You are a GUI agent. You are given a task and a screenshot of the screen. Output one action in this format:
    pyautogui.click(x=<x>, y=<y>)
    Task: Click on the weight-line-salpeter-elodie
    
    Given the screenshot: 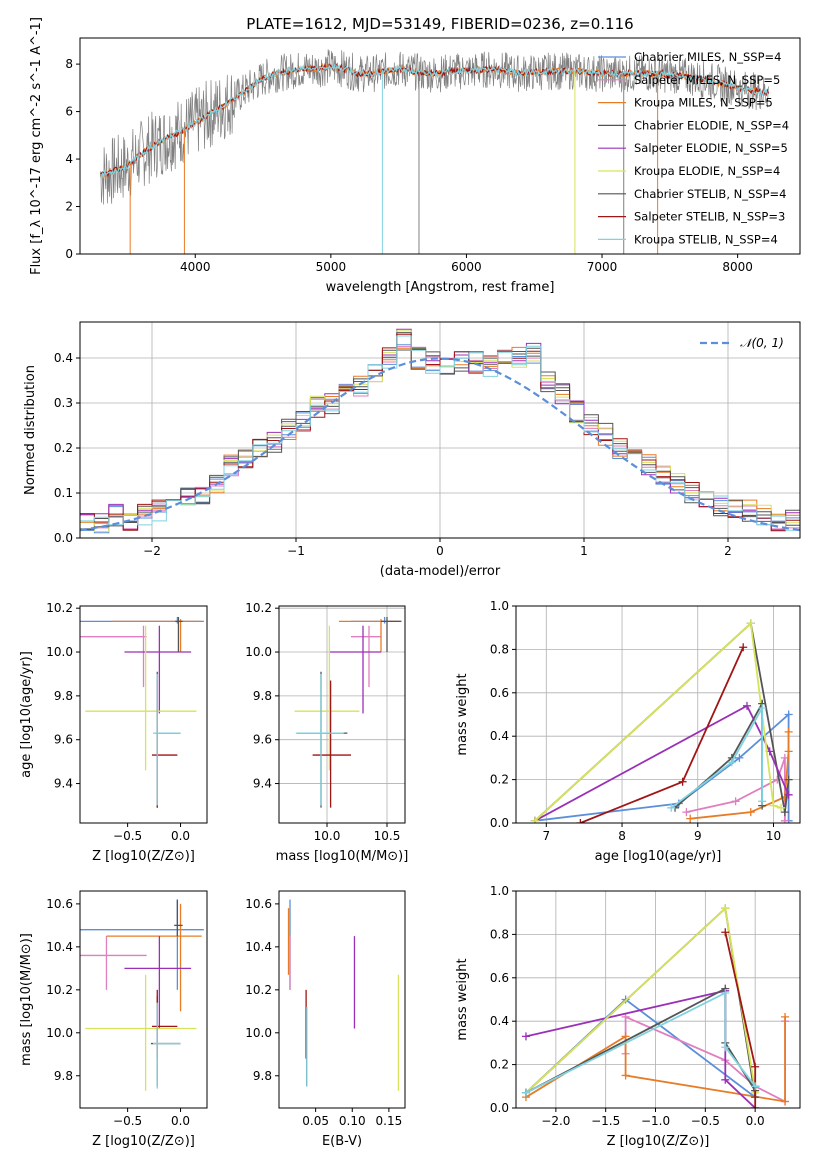 What is the action you would take?
    pyautogui.click(x=662, y=763)
    